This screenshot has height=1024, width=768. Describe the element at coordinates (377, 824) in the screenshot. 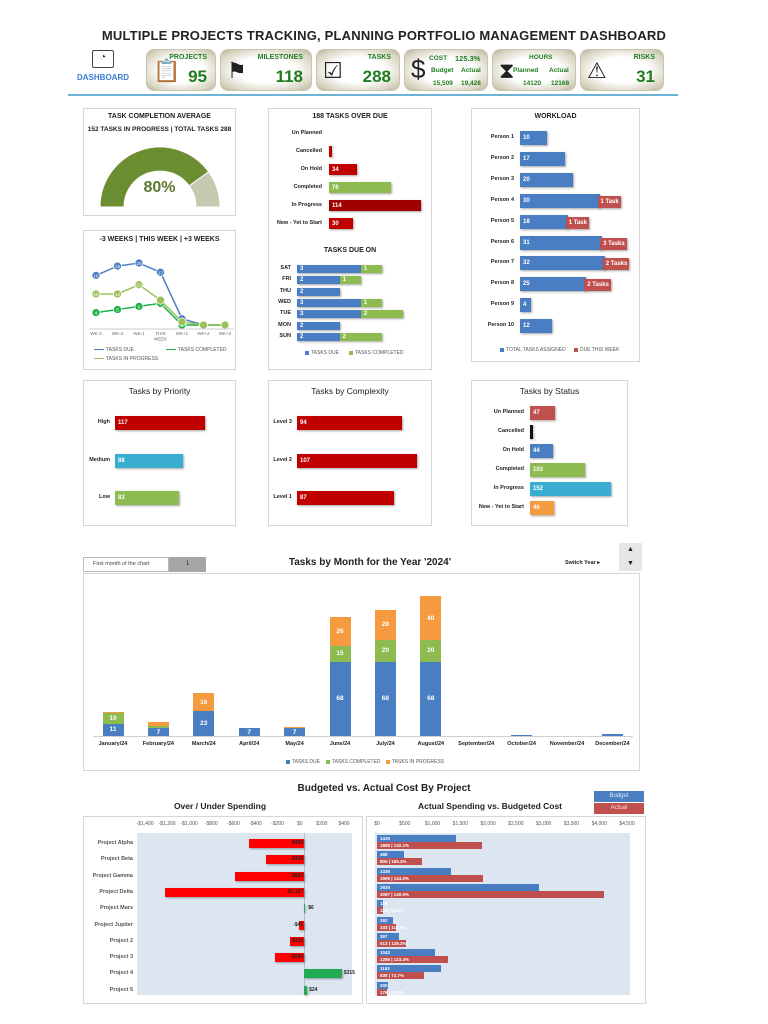

I see `x-tick-label: $0` at that location.